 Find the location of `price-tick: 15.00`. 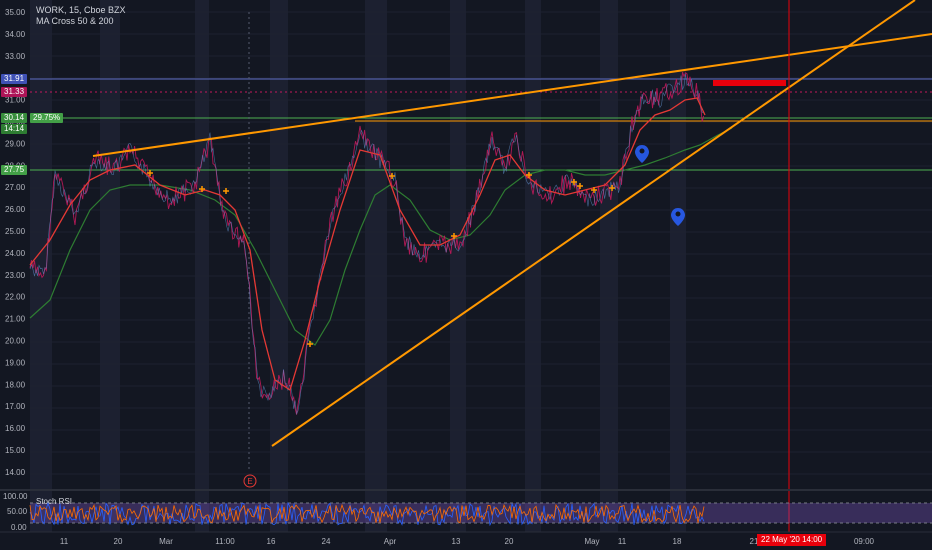

price-tick: 15.00 is located at coordinates (15, 450).